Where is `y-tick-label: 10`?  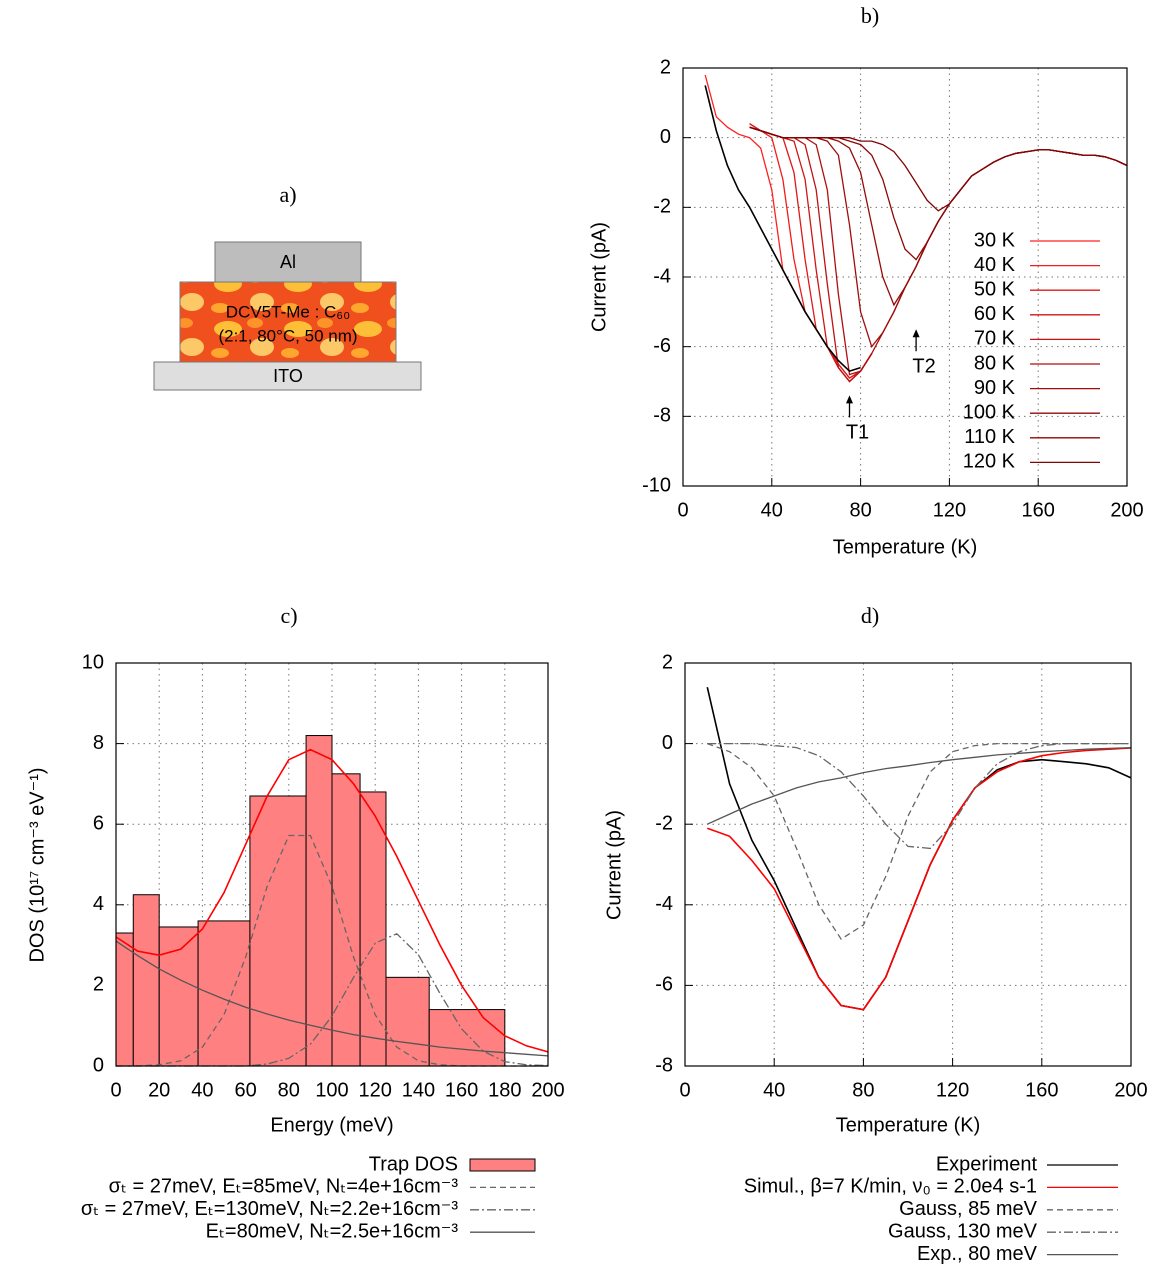
y-tick-label: 10 is located at coordinates (93, 662).